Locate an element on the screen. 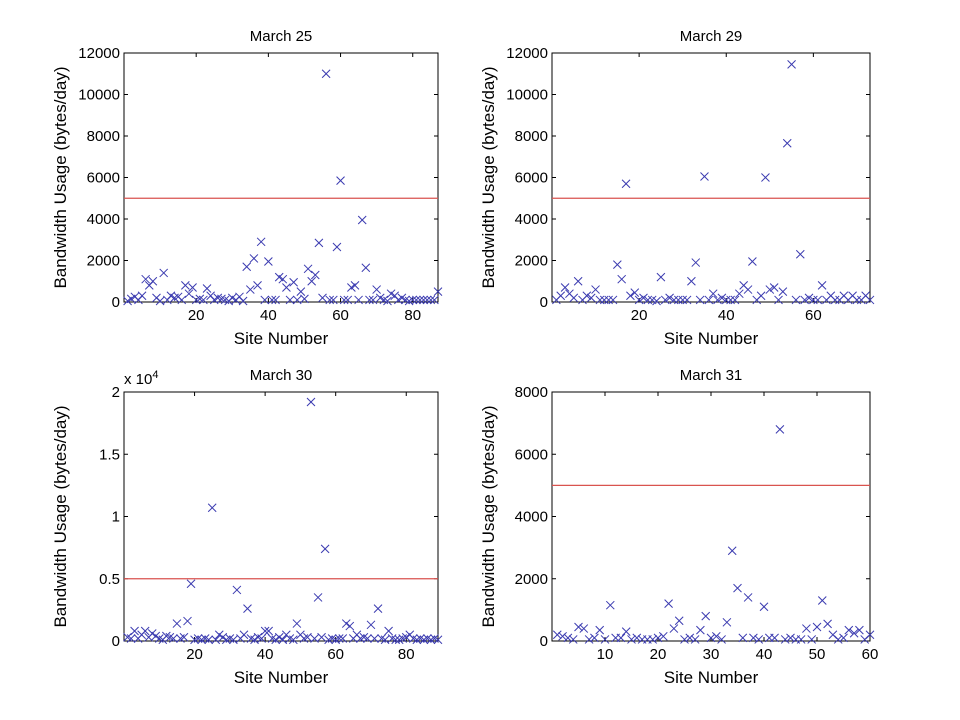 Image resolution: width=960 pixels, height=720 pixels. y-tick-label: 1 is located at coordinates (116, 517).